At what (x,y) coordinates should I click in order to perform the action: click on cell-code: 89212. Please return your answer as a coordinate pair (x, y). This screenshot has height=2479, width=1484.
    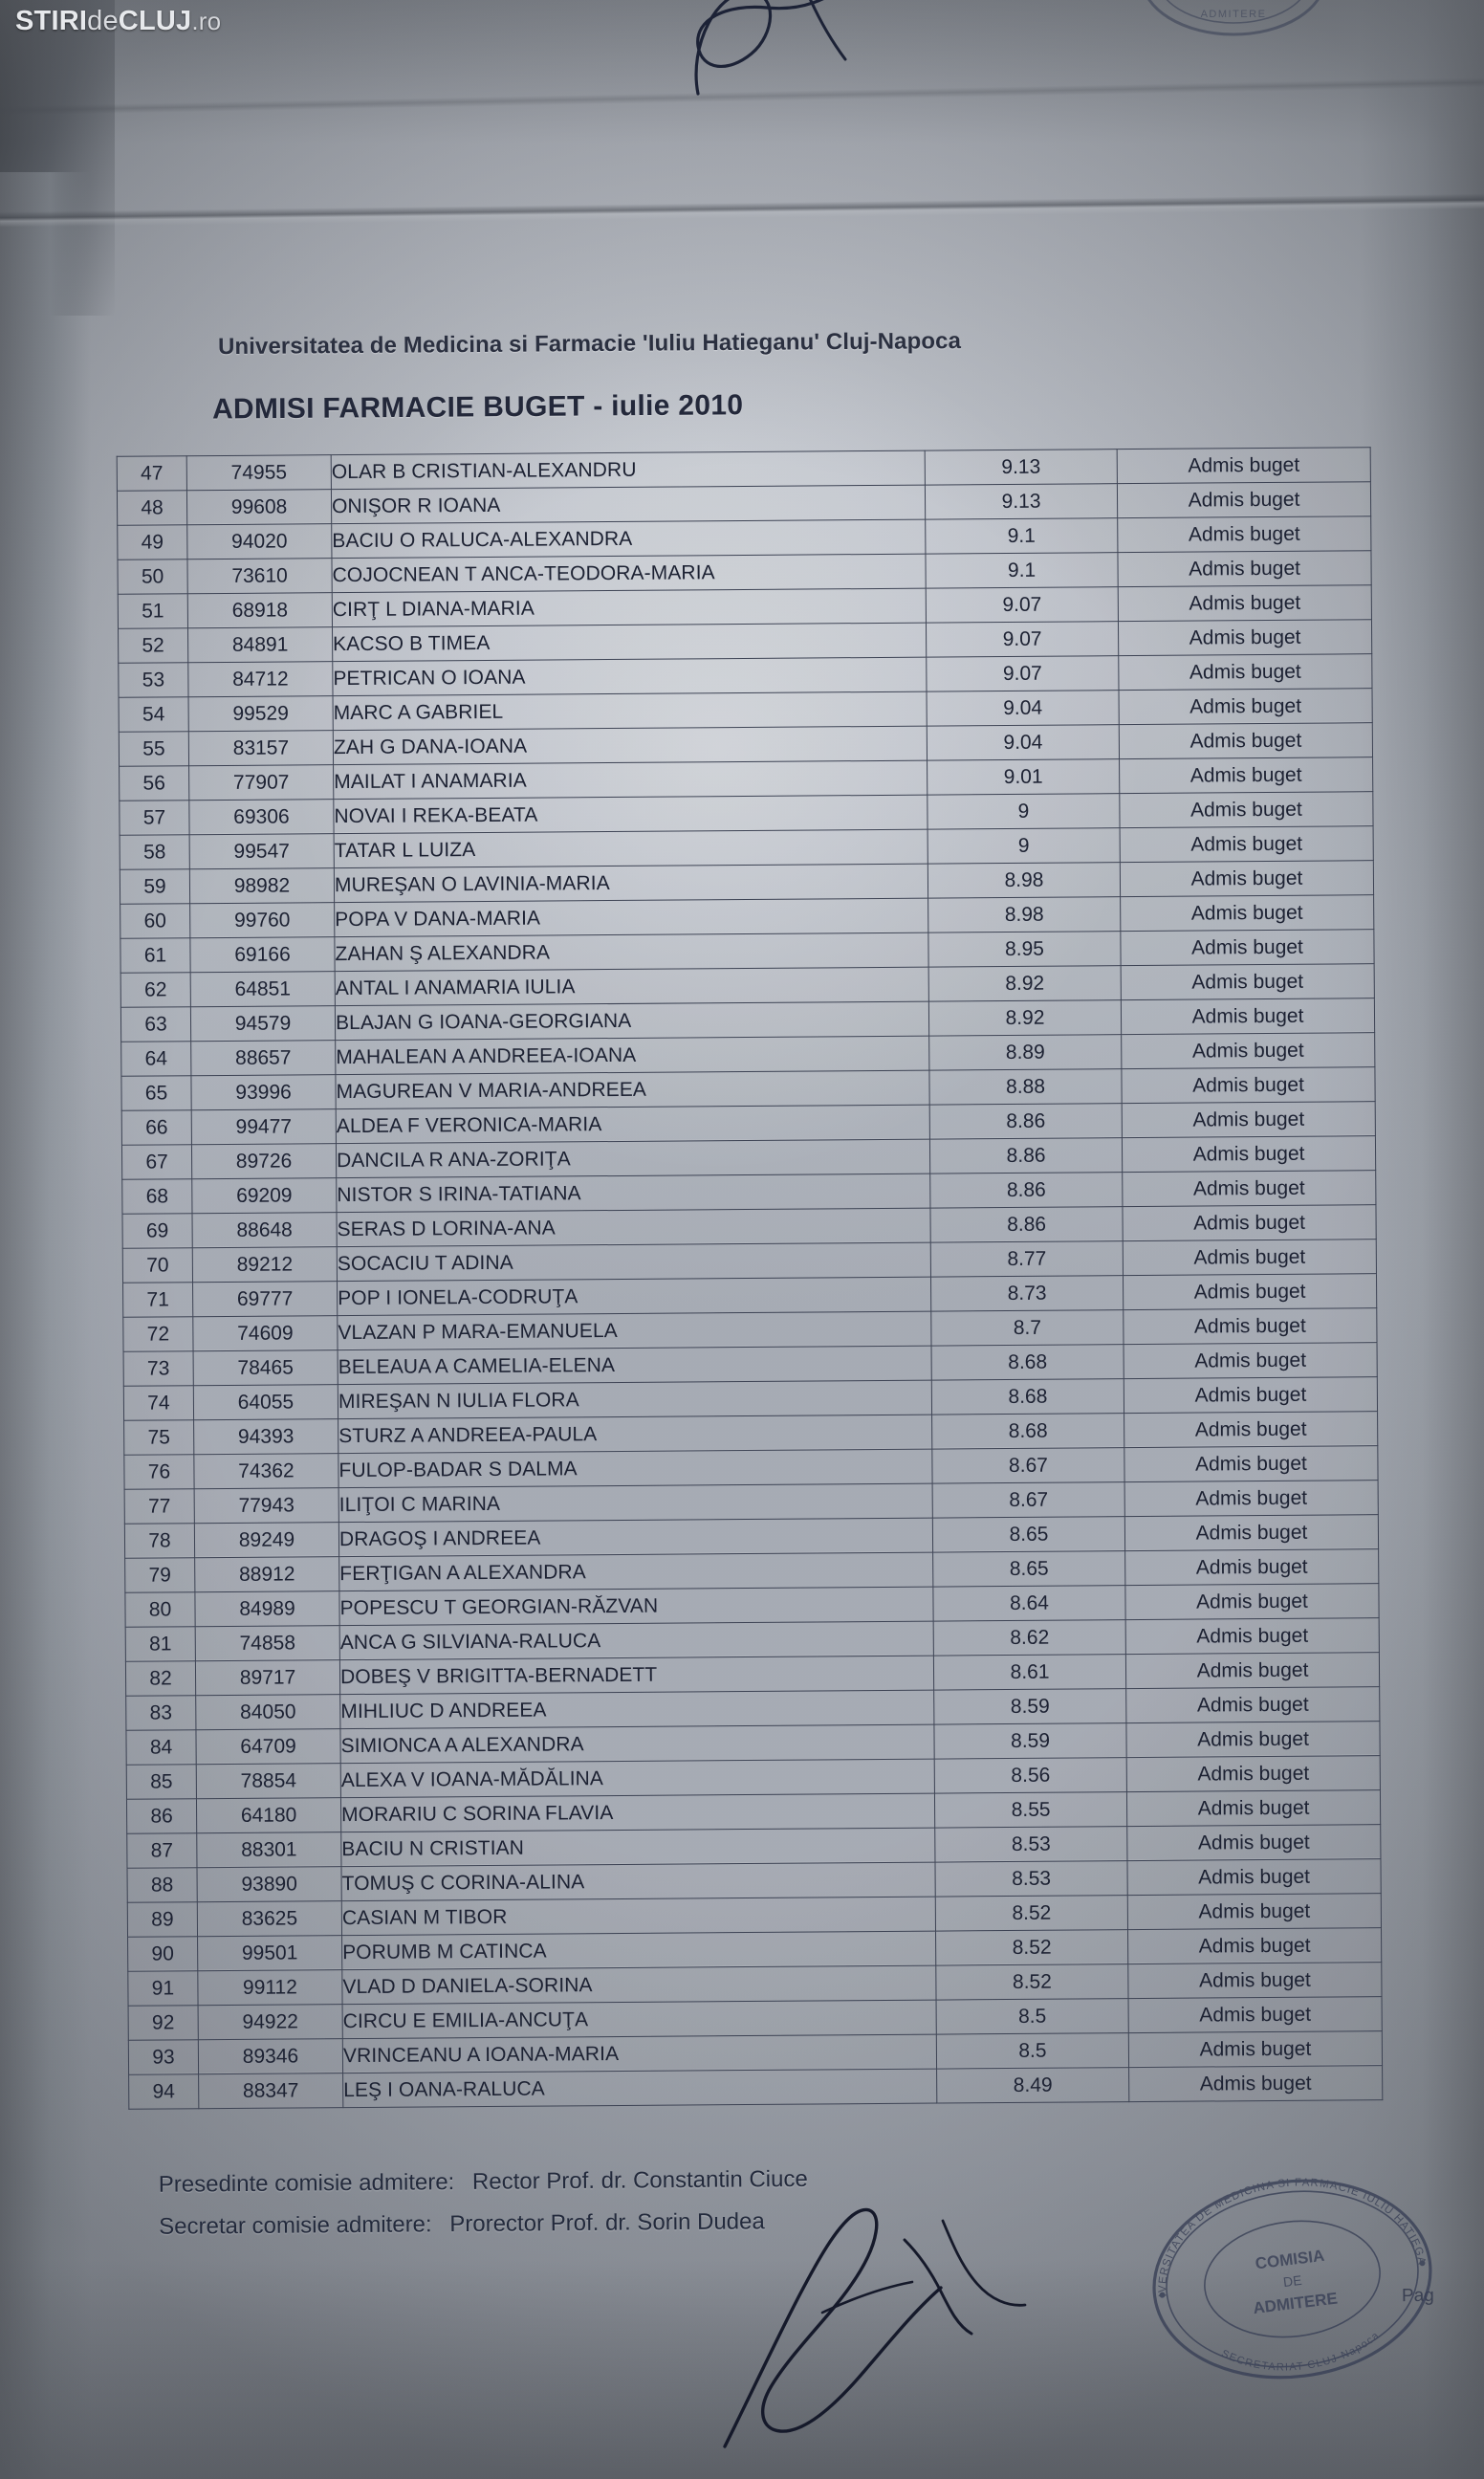
    Looking at the image, I should click on (265, 1264).